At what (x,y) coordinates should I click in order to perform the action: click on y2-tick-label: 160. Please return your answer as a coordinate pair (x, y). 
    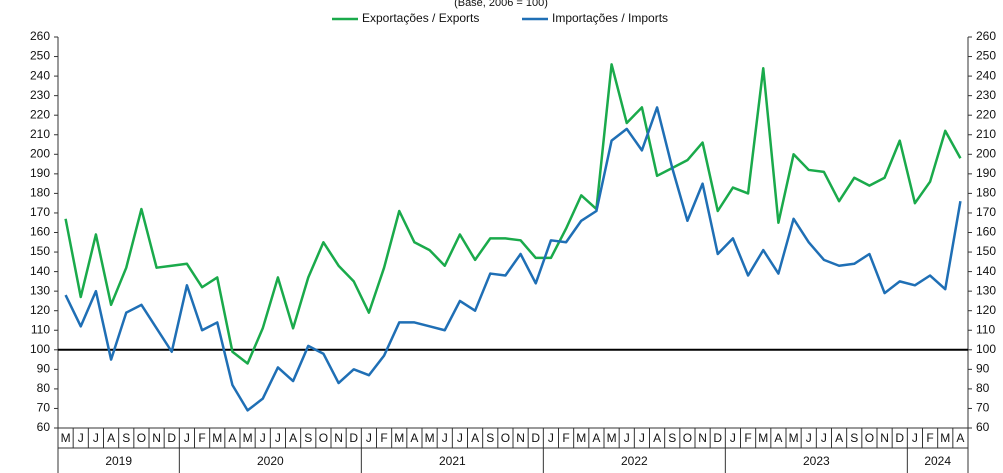
    Looking at the image, I should click on (986, 232).